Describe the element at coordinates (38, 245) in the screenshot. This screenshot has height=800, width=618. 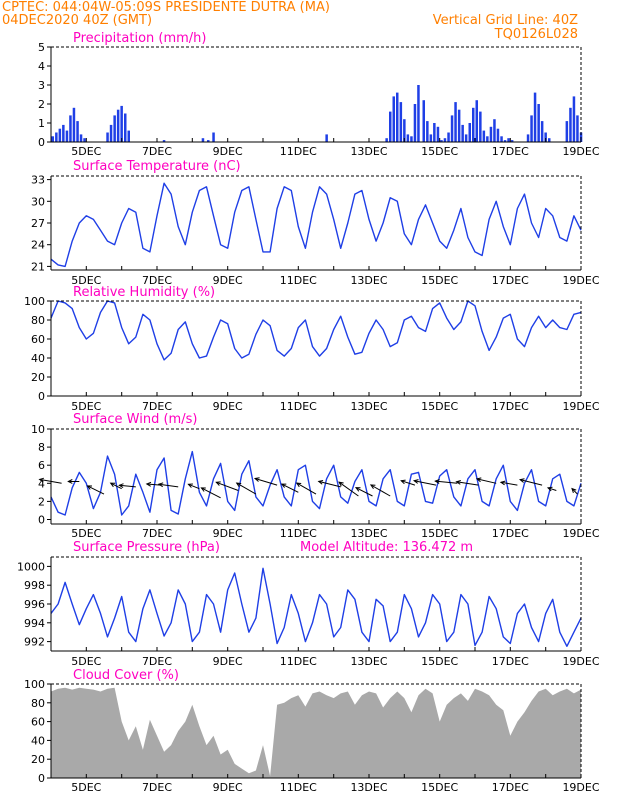
I see `y-tick-label: 24` at that location.